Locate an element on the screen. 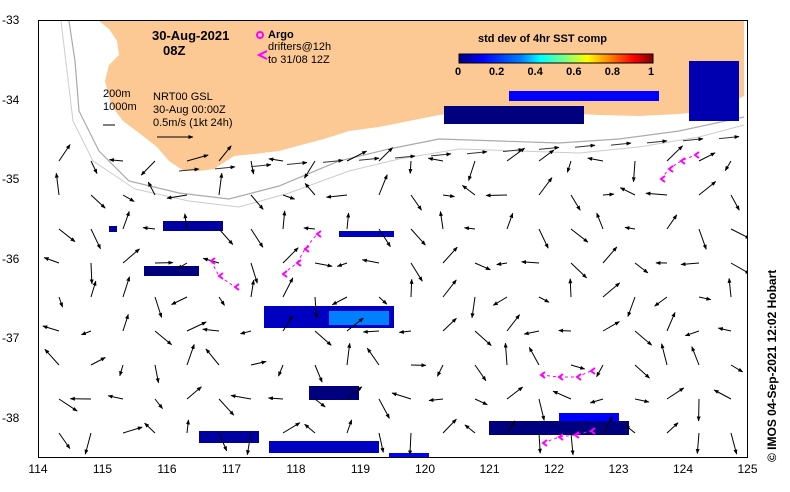 This screenshot has width=790, height=492. y-tick-label: -35 is located at coordinates (11, 179).